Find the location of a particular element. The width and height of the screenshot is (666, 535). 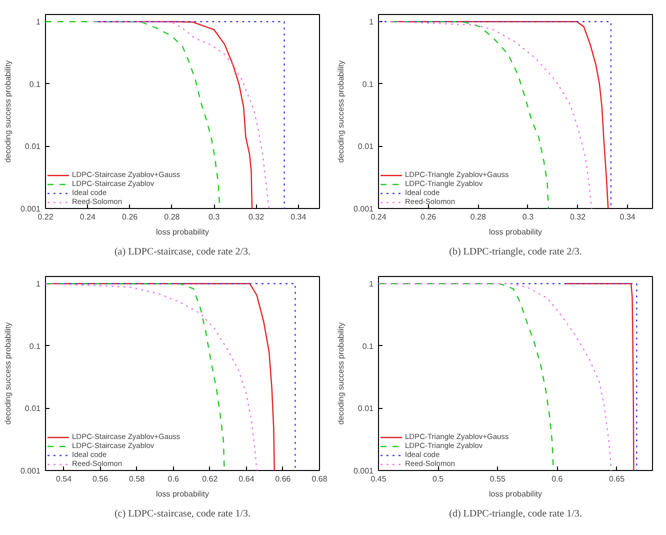

text: (b) LDPC-triangle, code rate 2/3. is located at coordinates (515, 252).